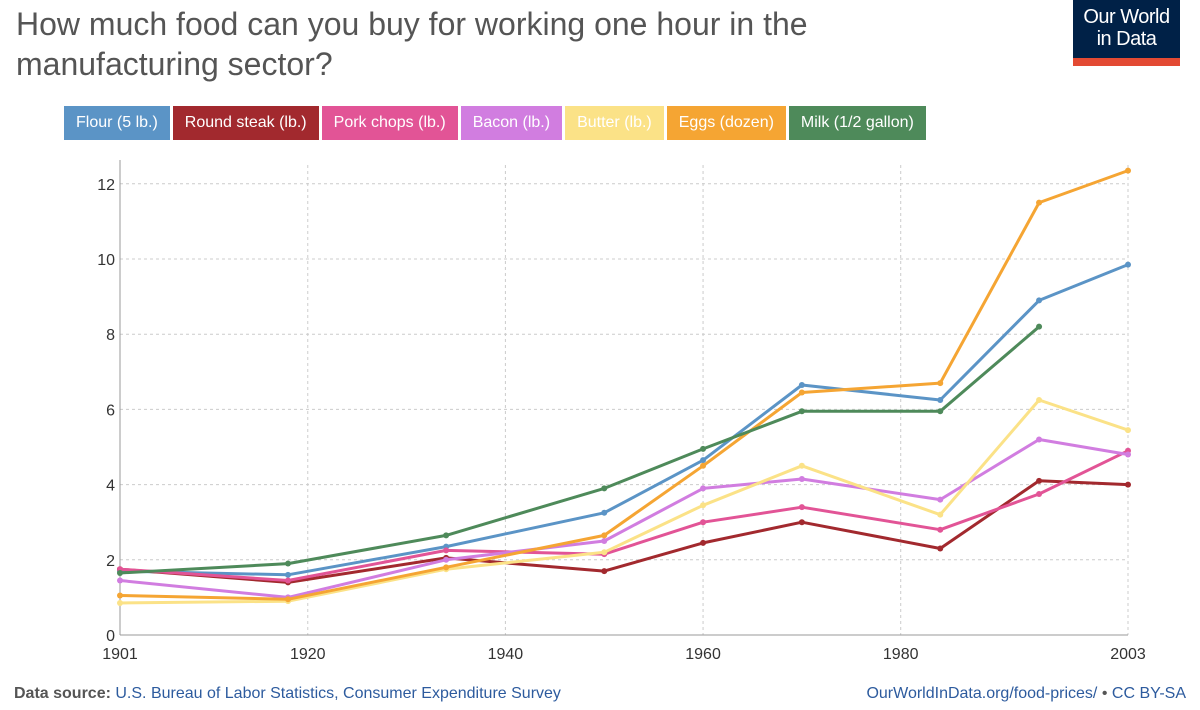  Describe the element at coordinates (110, 561) in the screenshot. I see `y-tick-label: 2` at that location.